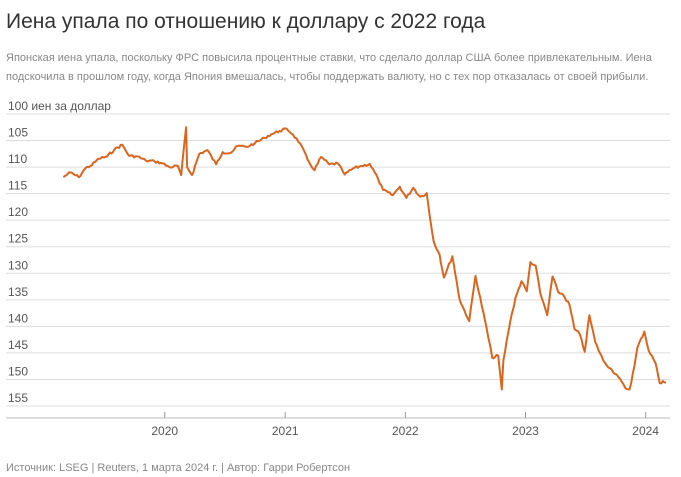  I want to click on y-tick-label: 140, so click(18, 318).